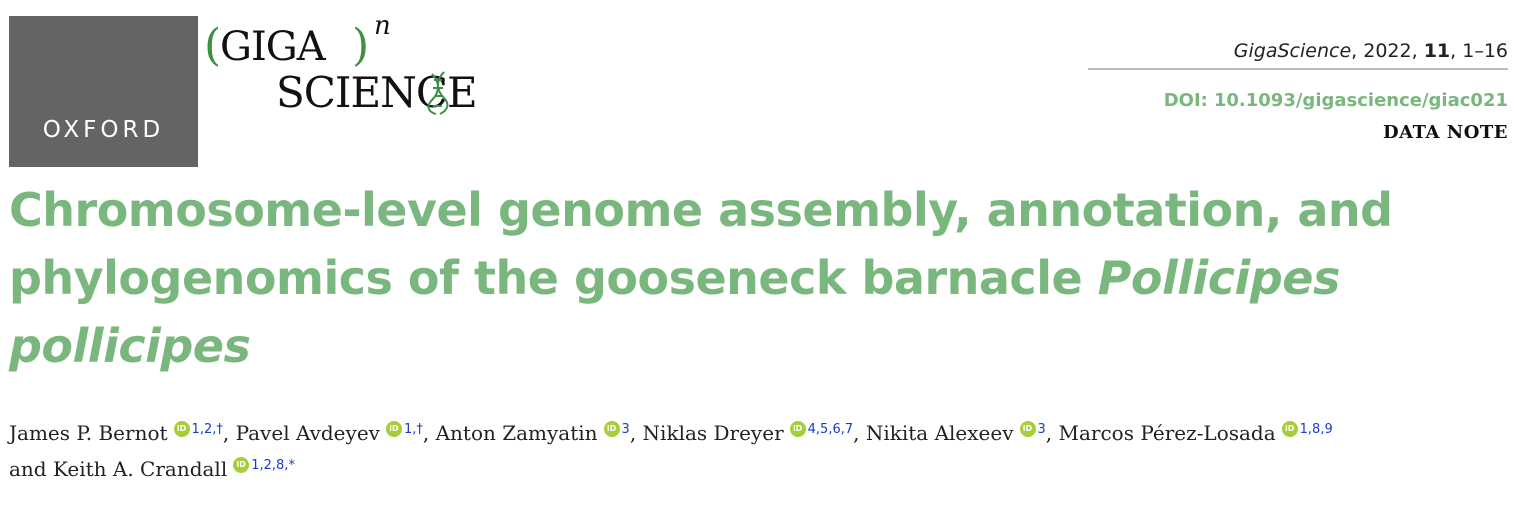 The image size is (1517, 505). I want to click on logo-science: SCIENCE, so click(376, 92).